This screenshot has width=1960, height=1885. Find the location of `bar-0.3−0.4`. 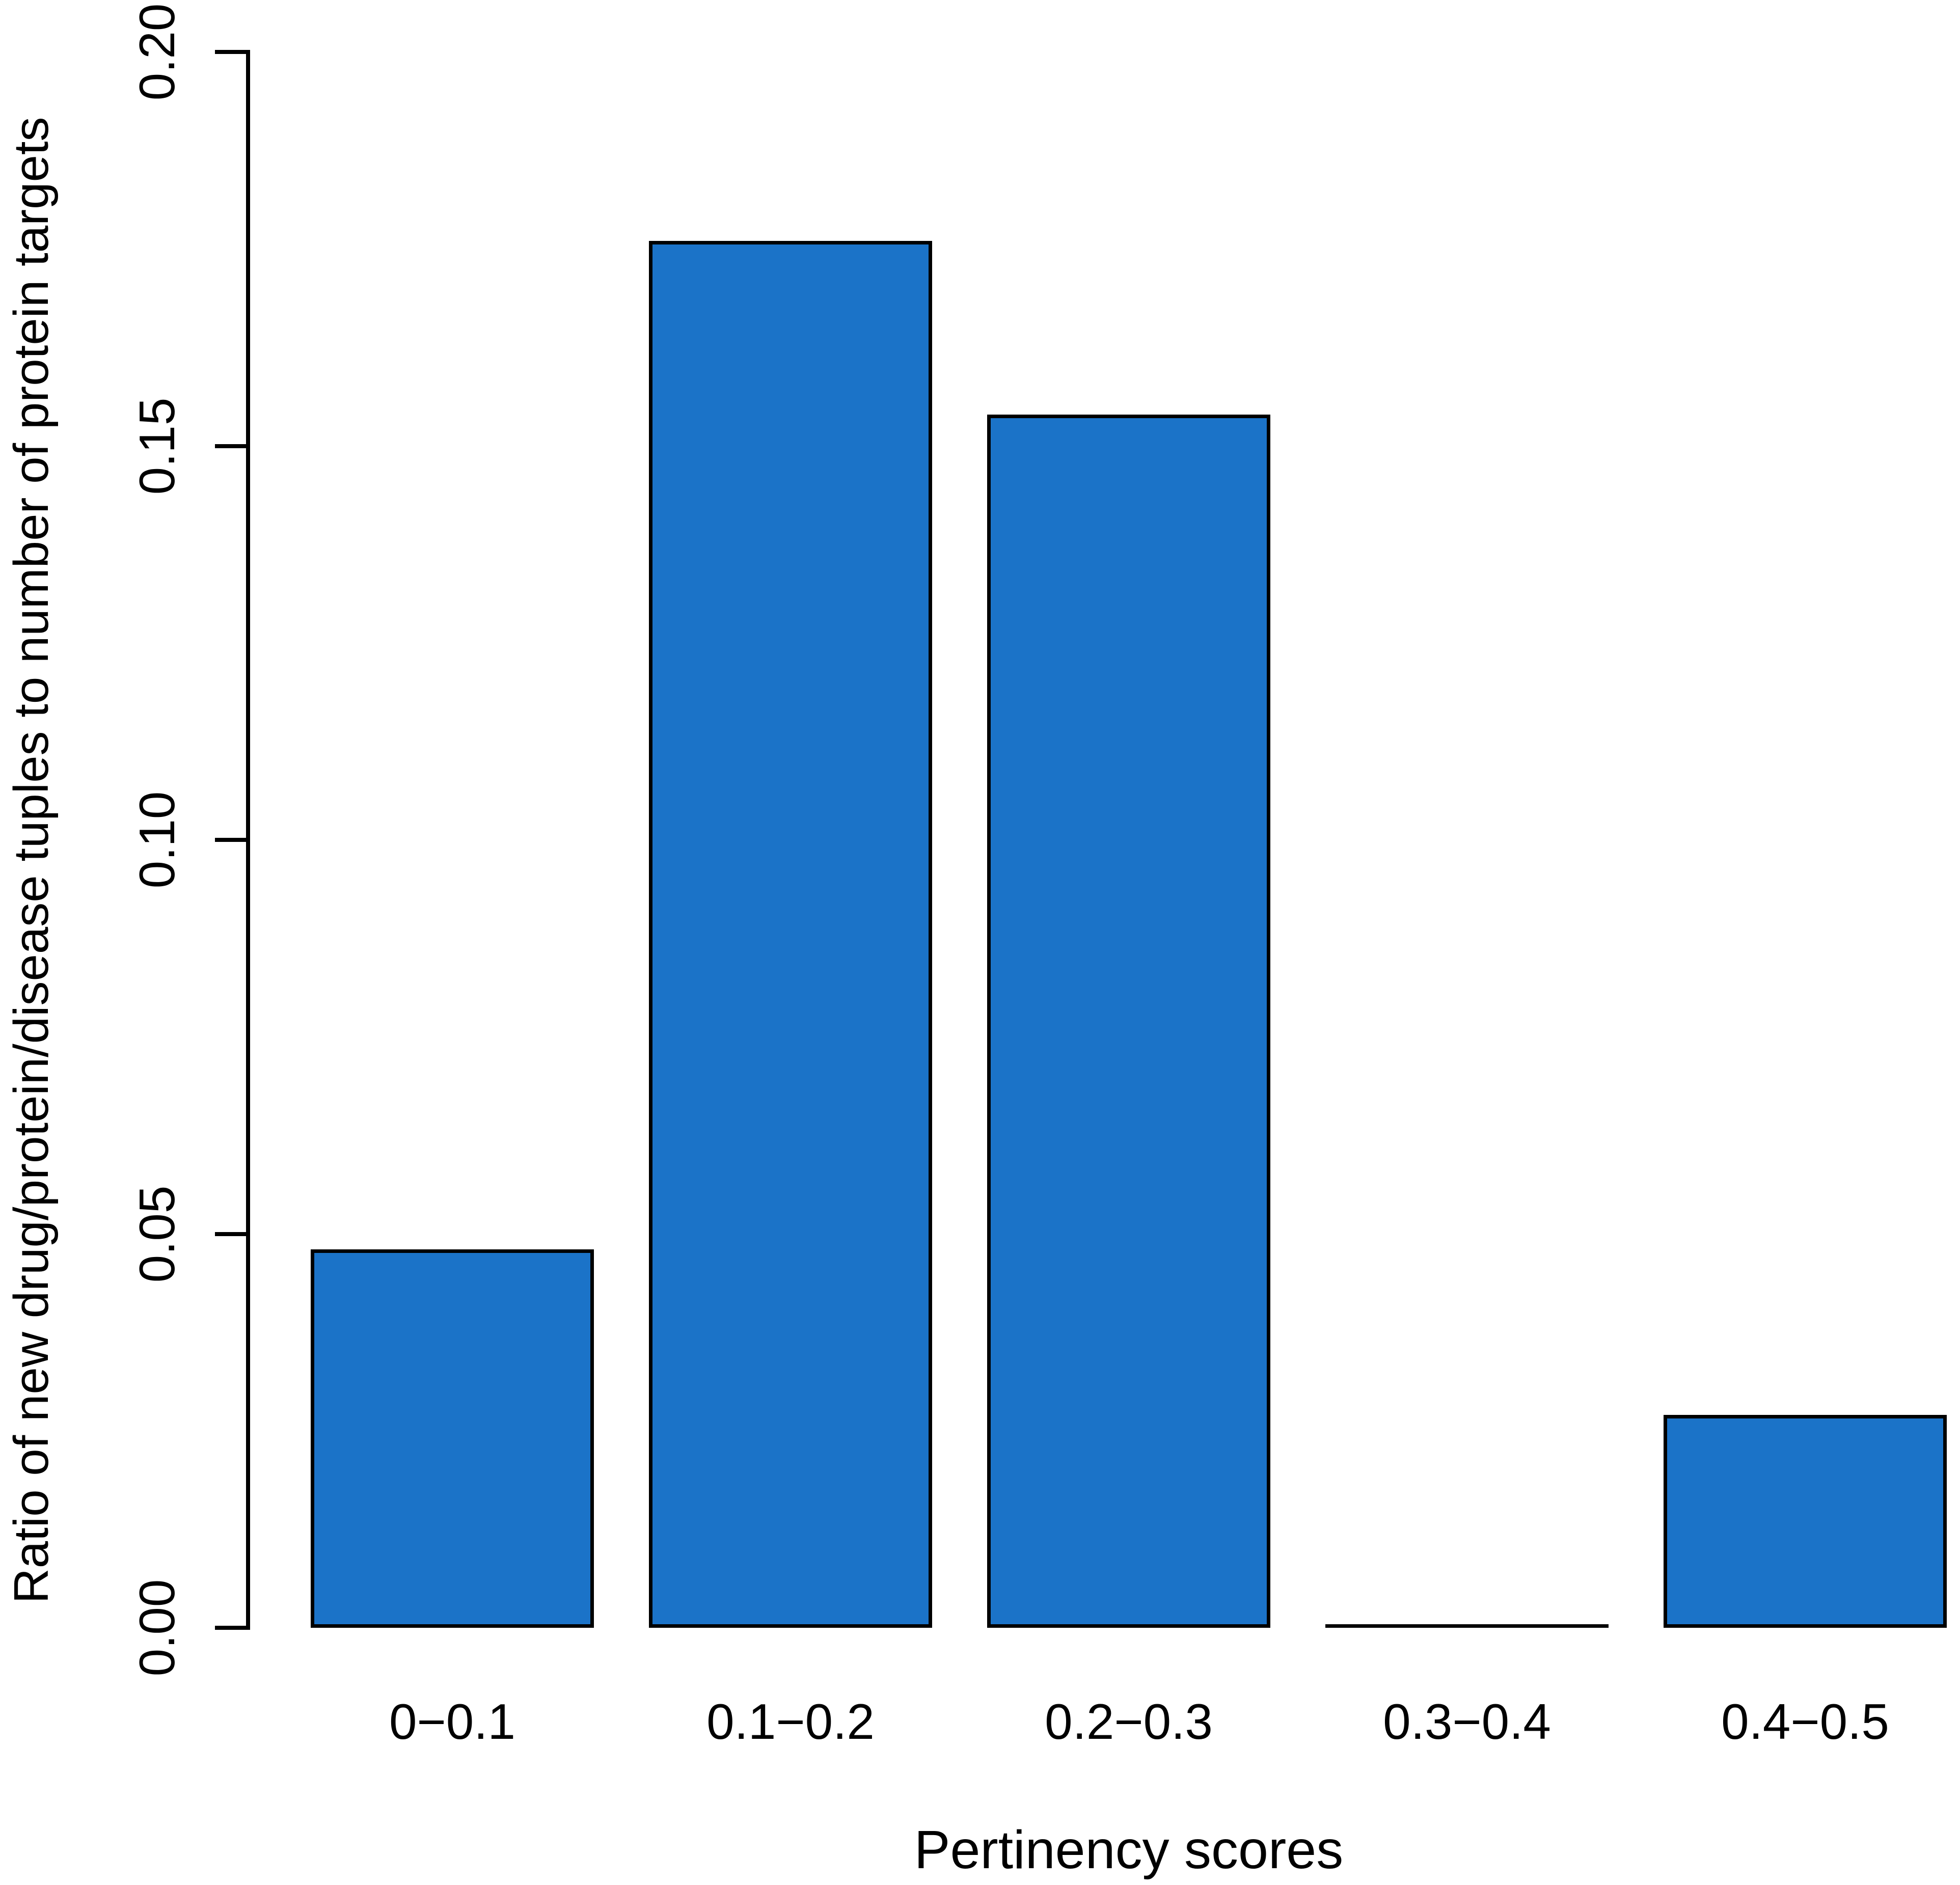

bar-0.3−0.4 is located at coordinates (1467, 1626).